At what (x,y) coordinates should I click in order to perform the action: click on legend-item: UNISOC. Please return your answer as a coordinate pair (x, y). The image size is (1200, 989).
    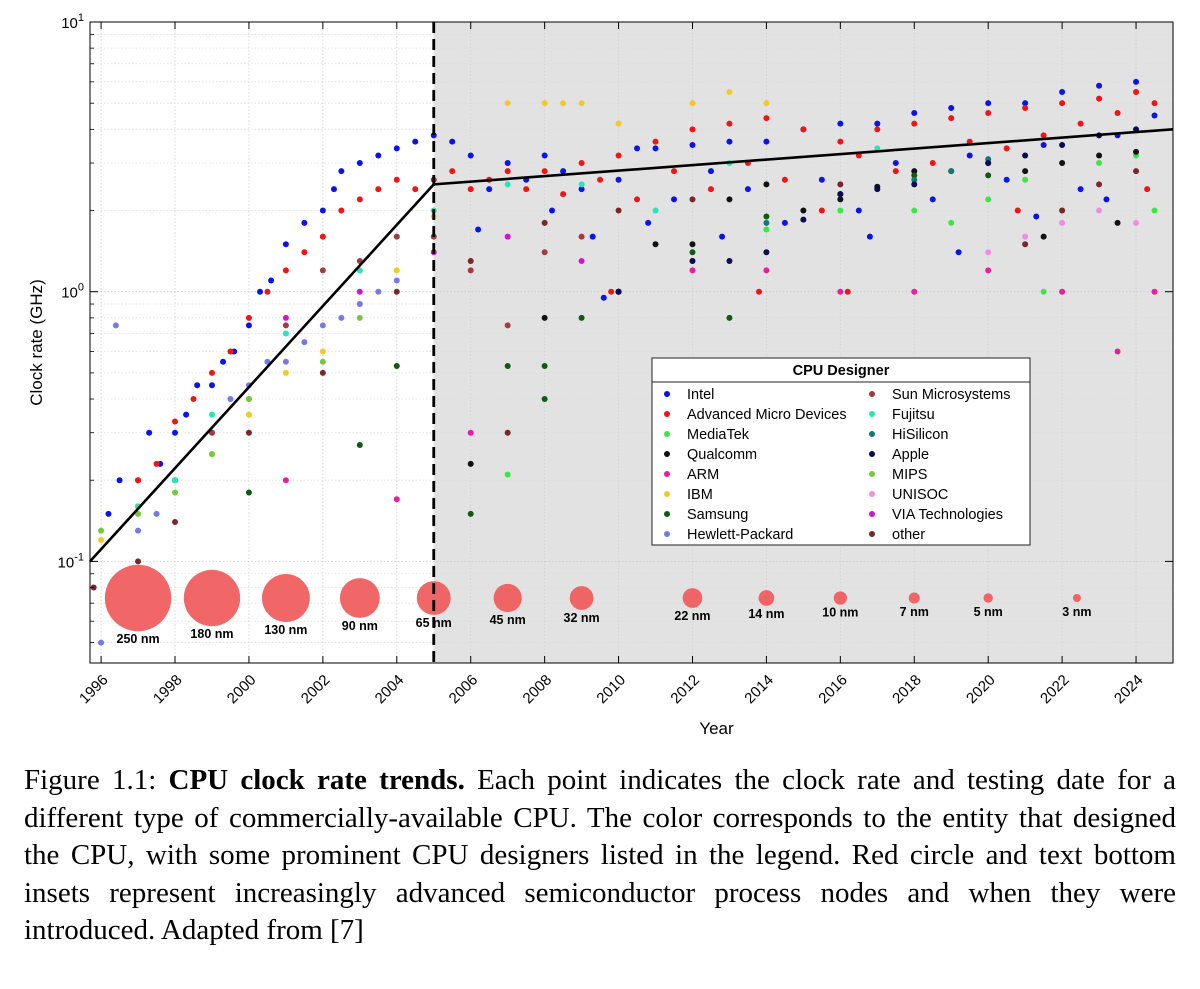
    Looking at the image, I should click on (908, 495).